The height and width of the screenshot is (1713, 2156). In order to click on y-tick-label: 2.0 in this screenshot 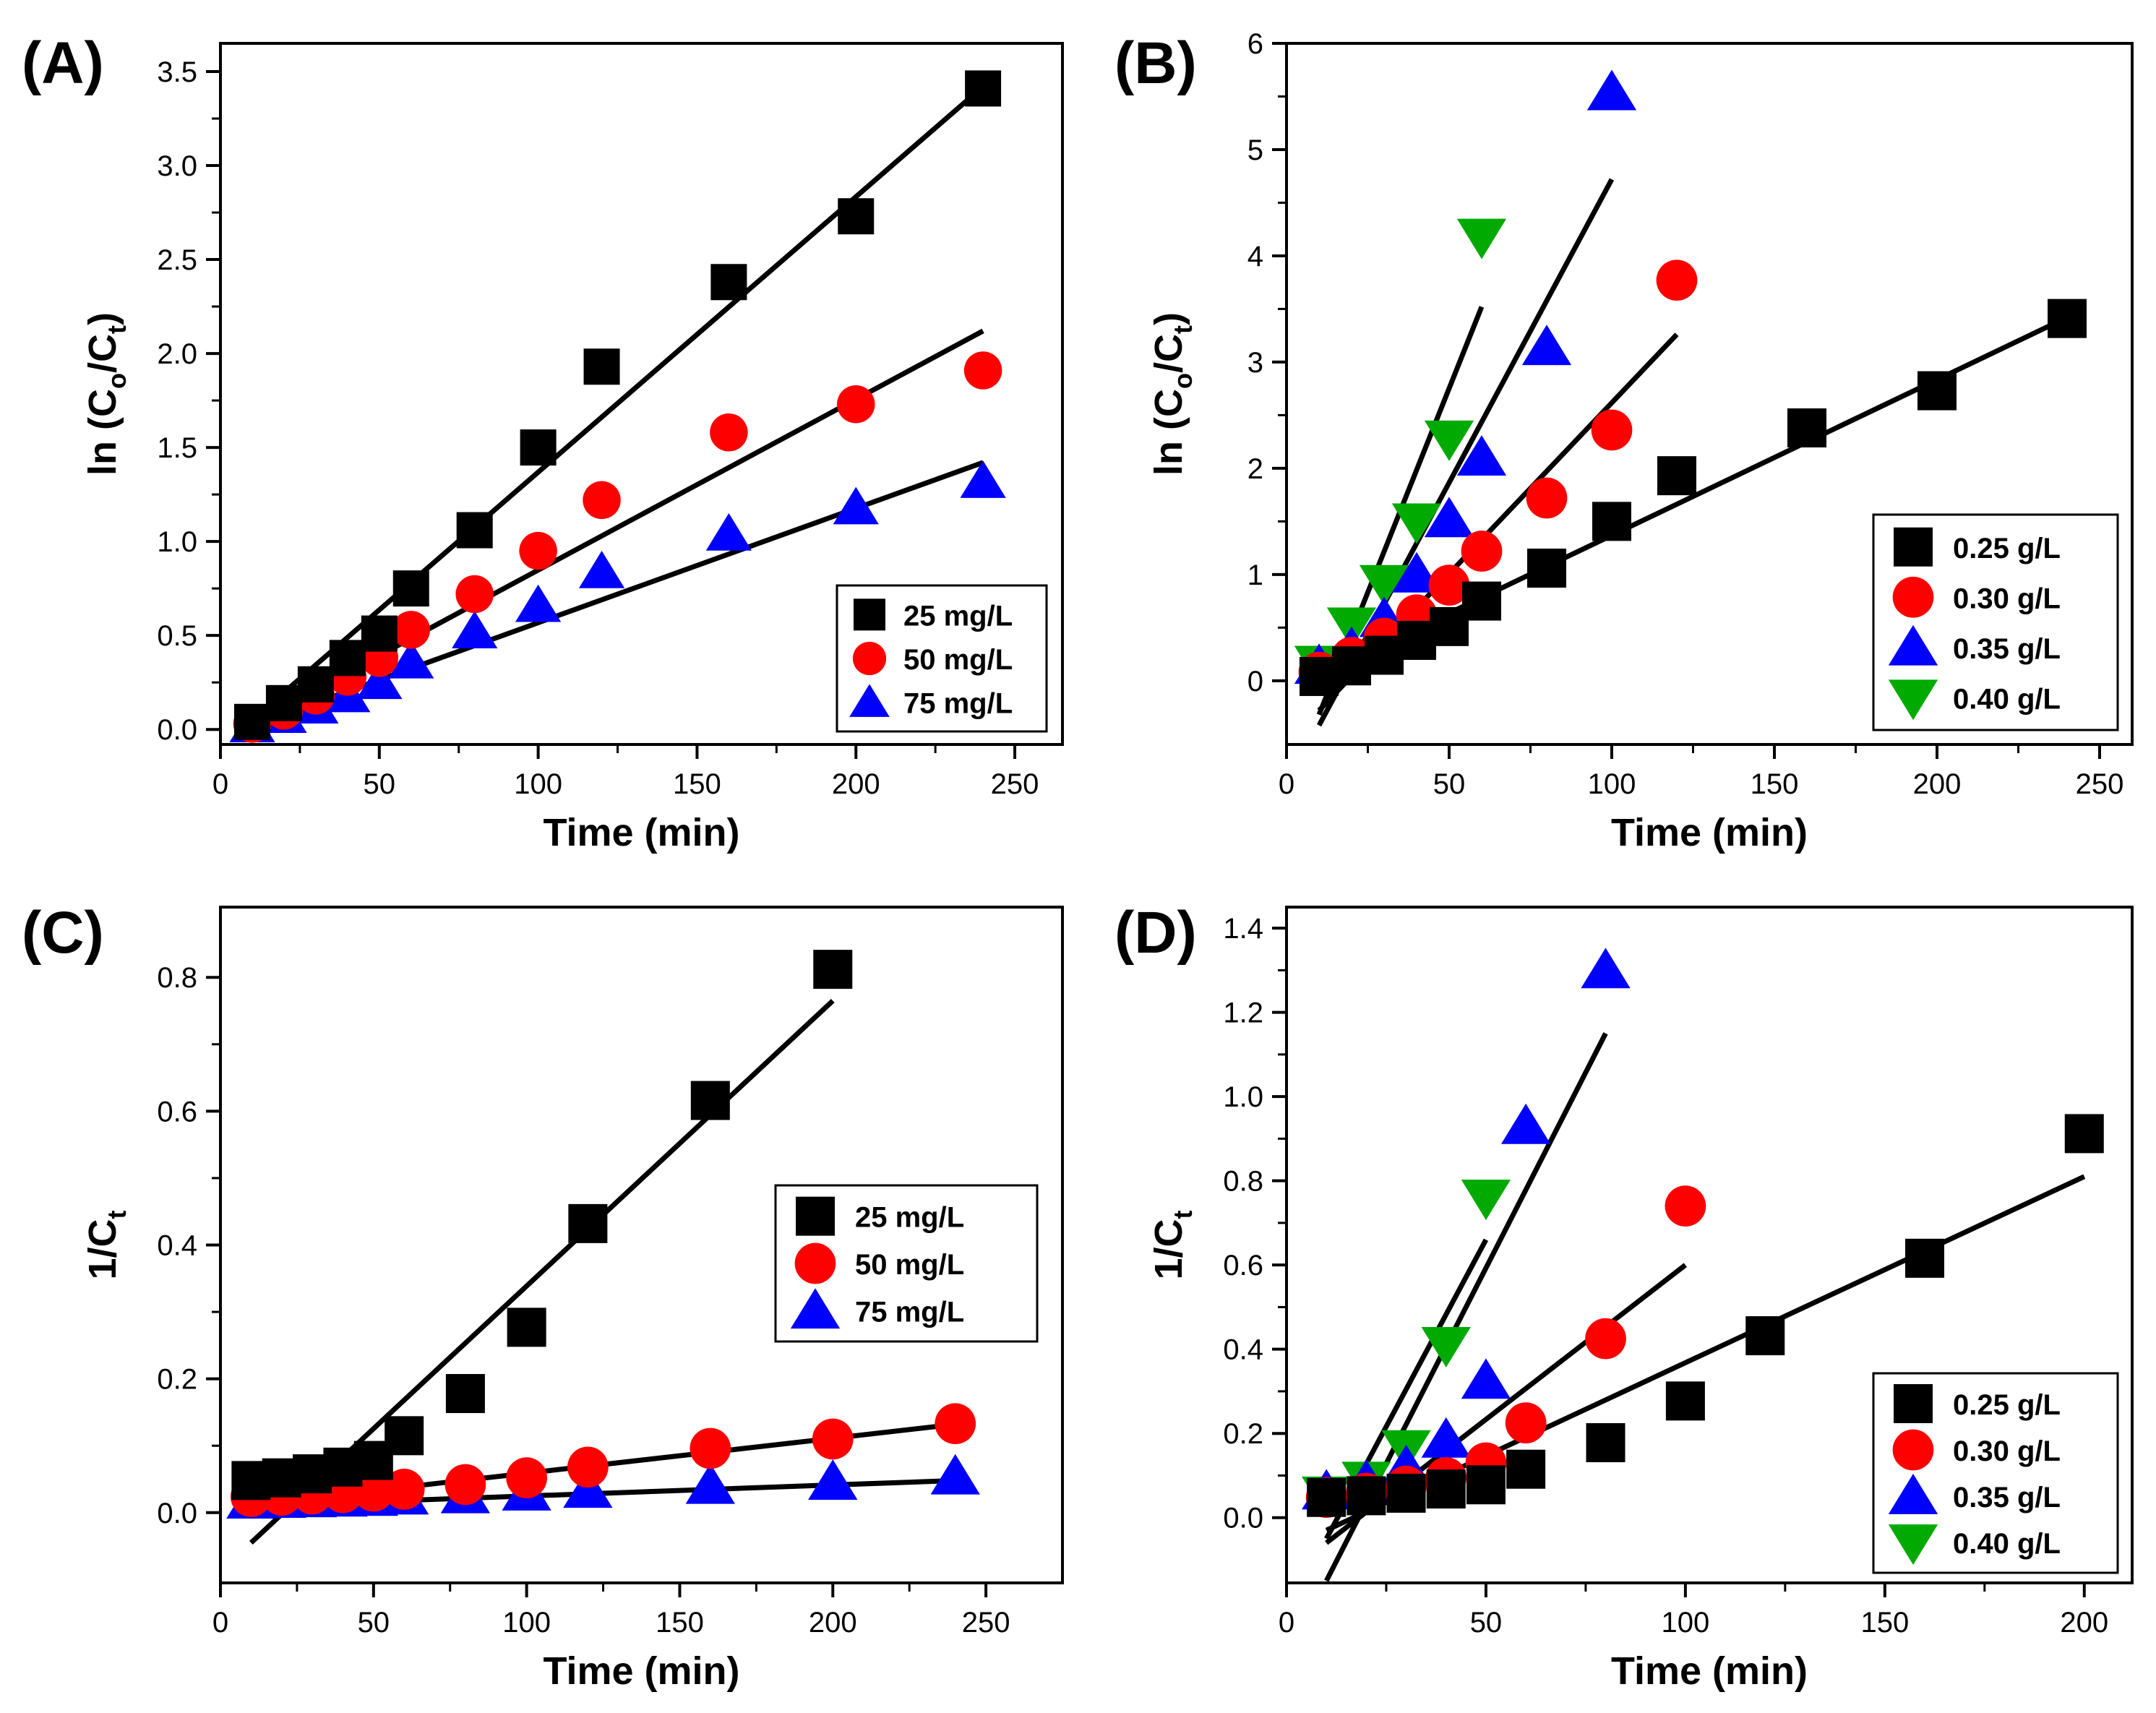, I will do `click(177, 354)`.